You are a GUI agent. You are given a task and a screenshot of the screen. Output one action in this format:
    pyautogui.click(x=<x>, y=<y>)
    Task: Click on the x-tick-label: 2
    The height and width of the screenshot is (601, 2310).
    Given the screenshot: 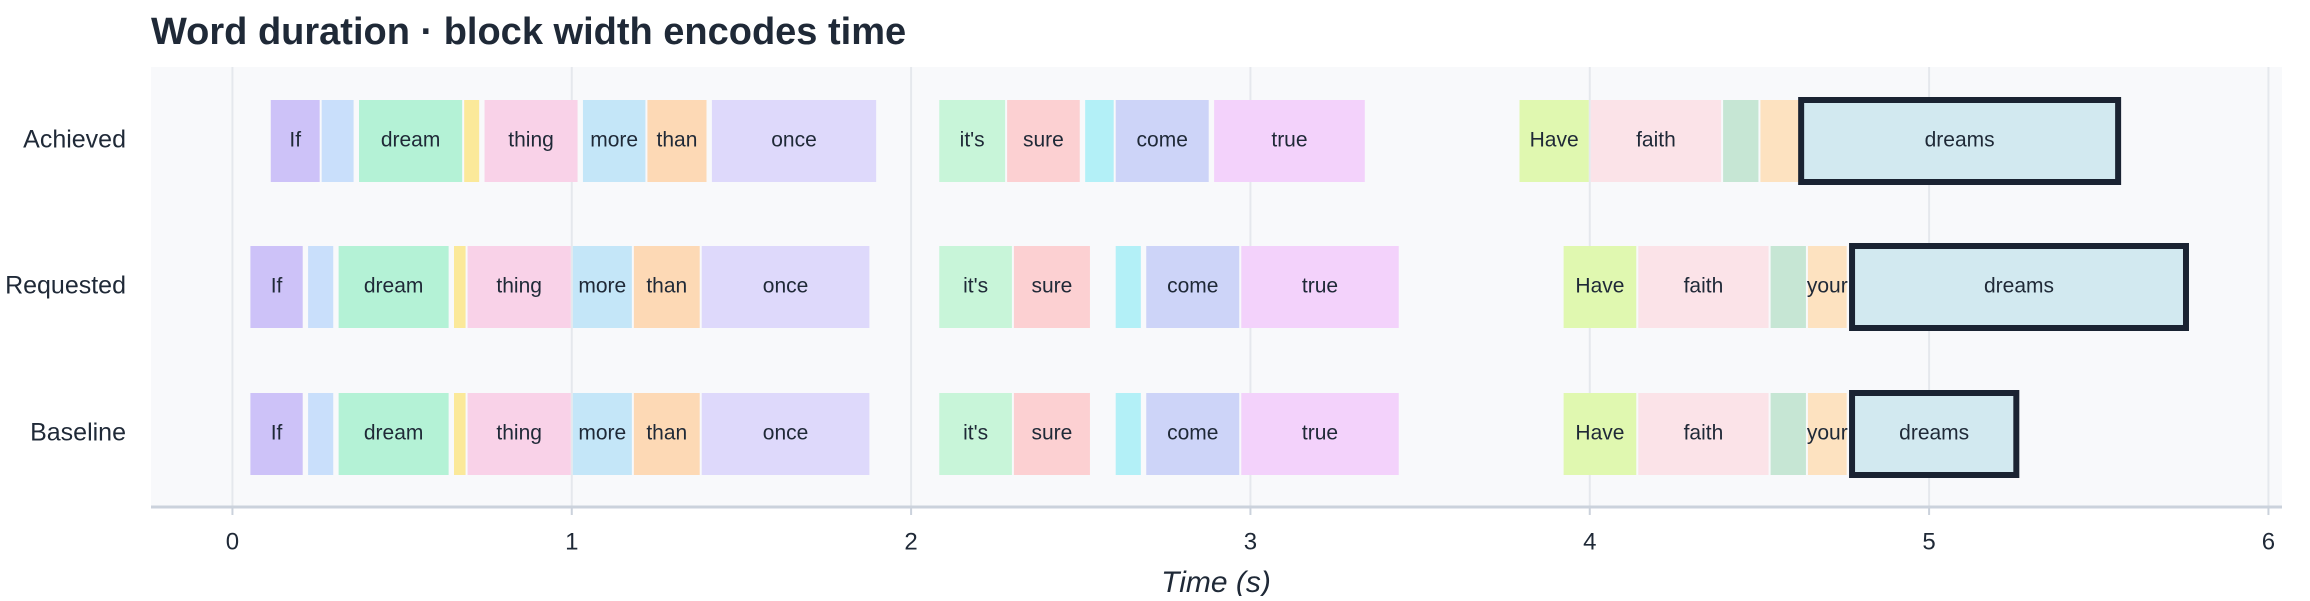 What is the action you would take?
    pyautogui.click(x=910, y=541)
    